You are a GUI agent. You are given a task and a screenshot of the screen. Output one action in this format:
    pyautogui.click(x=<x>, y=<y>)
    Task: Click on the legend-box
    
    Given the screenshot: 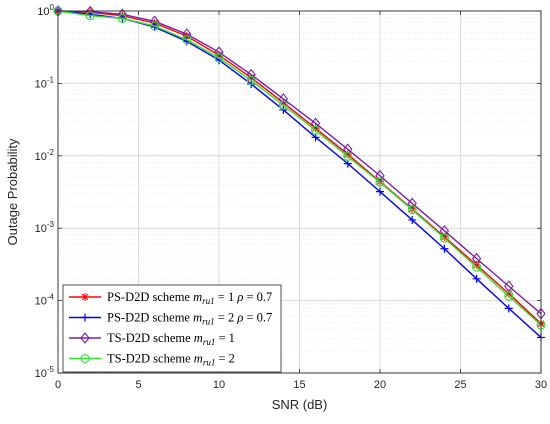 What is the action you would take?
    pyautogui.click(x=172, y=328)
    